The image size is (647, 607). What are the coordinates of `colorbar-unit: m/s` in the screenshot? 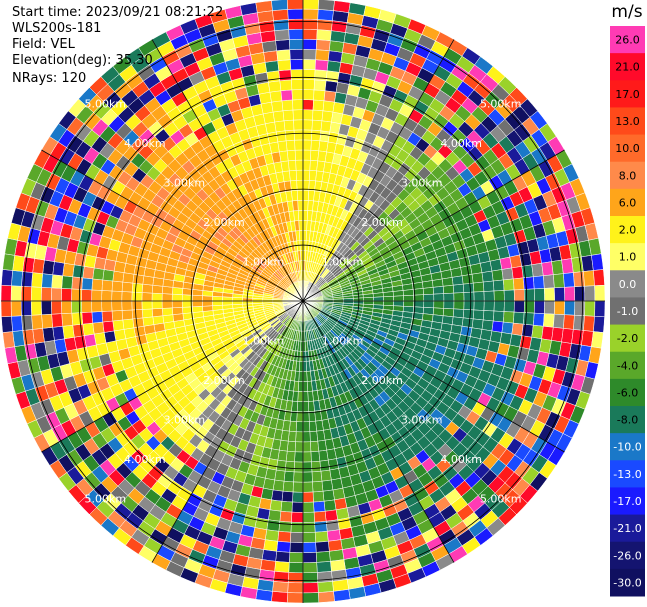 It's located at (626, 12).